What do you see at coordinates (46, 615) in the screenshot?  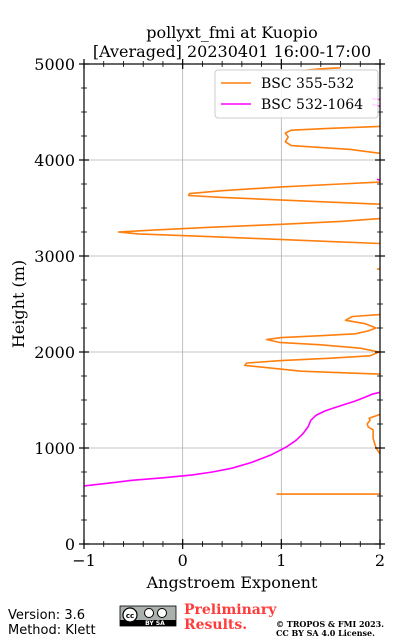 I see `version-text: Version: 3.6` at bounding box center [46, 615].